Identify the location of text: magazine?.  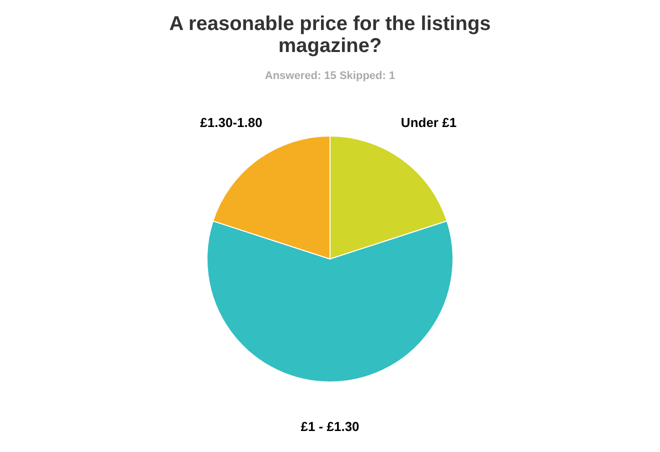
(330, 46).